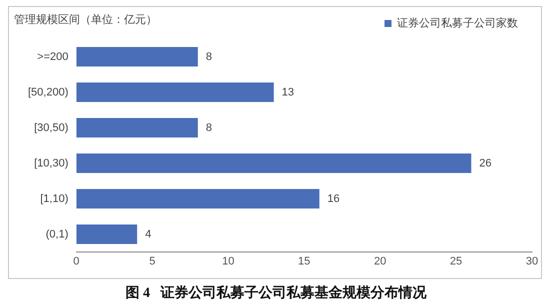  Describe the element at coordinates (148, 234) in the screenshot. I see `data-label: 4` at that location.